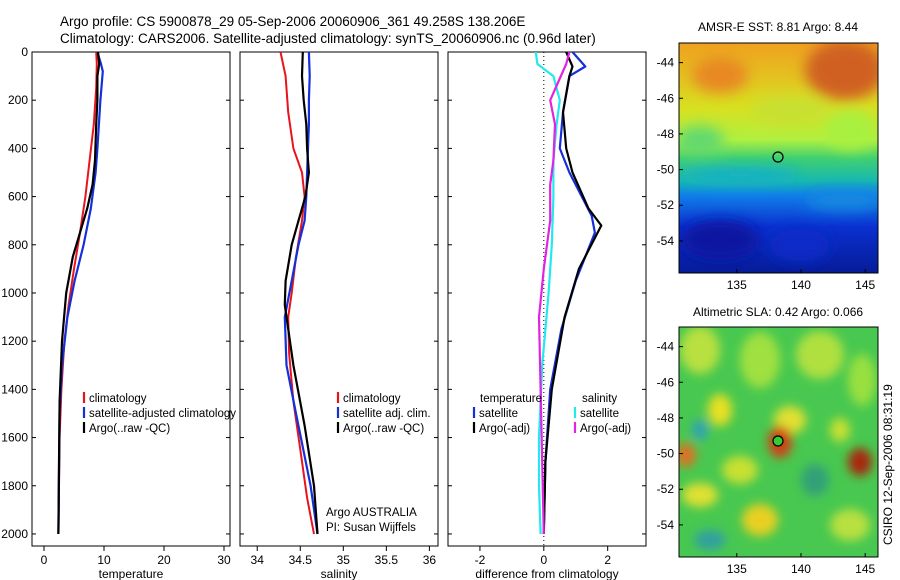 The height and width of the screenshot is (580, 900). I want to click on temperature-xtick-label: 20, so click(164, 560).